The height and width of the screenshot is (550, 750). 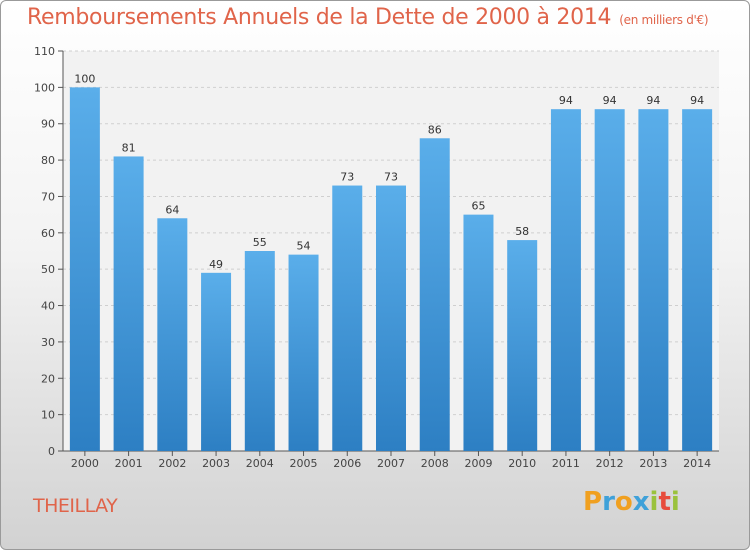 What do you see at coordinates (48, 342) in the screenshot?
I see `y-tick-label: 30` at bounding box center [48, 342].